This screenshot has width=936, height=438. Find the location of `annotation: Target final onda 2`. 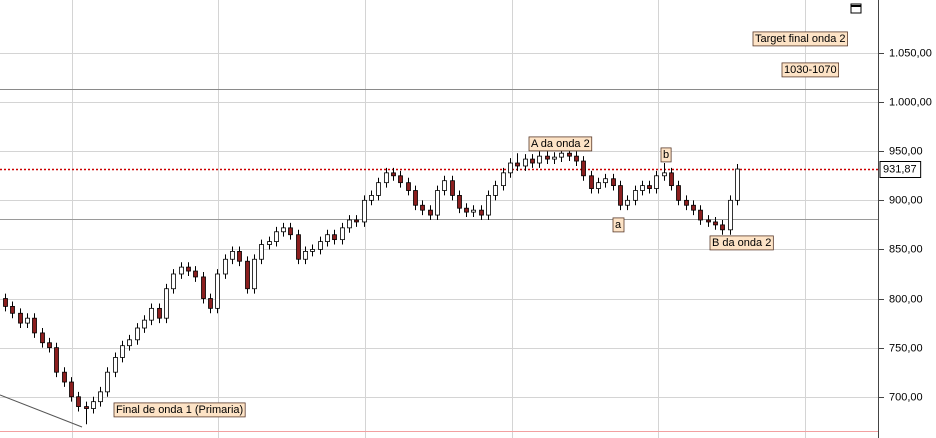

annotation: Target final onda 2 is located at coordinates (800, 39).